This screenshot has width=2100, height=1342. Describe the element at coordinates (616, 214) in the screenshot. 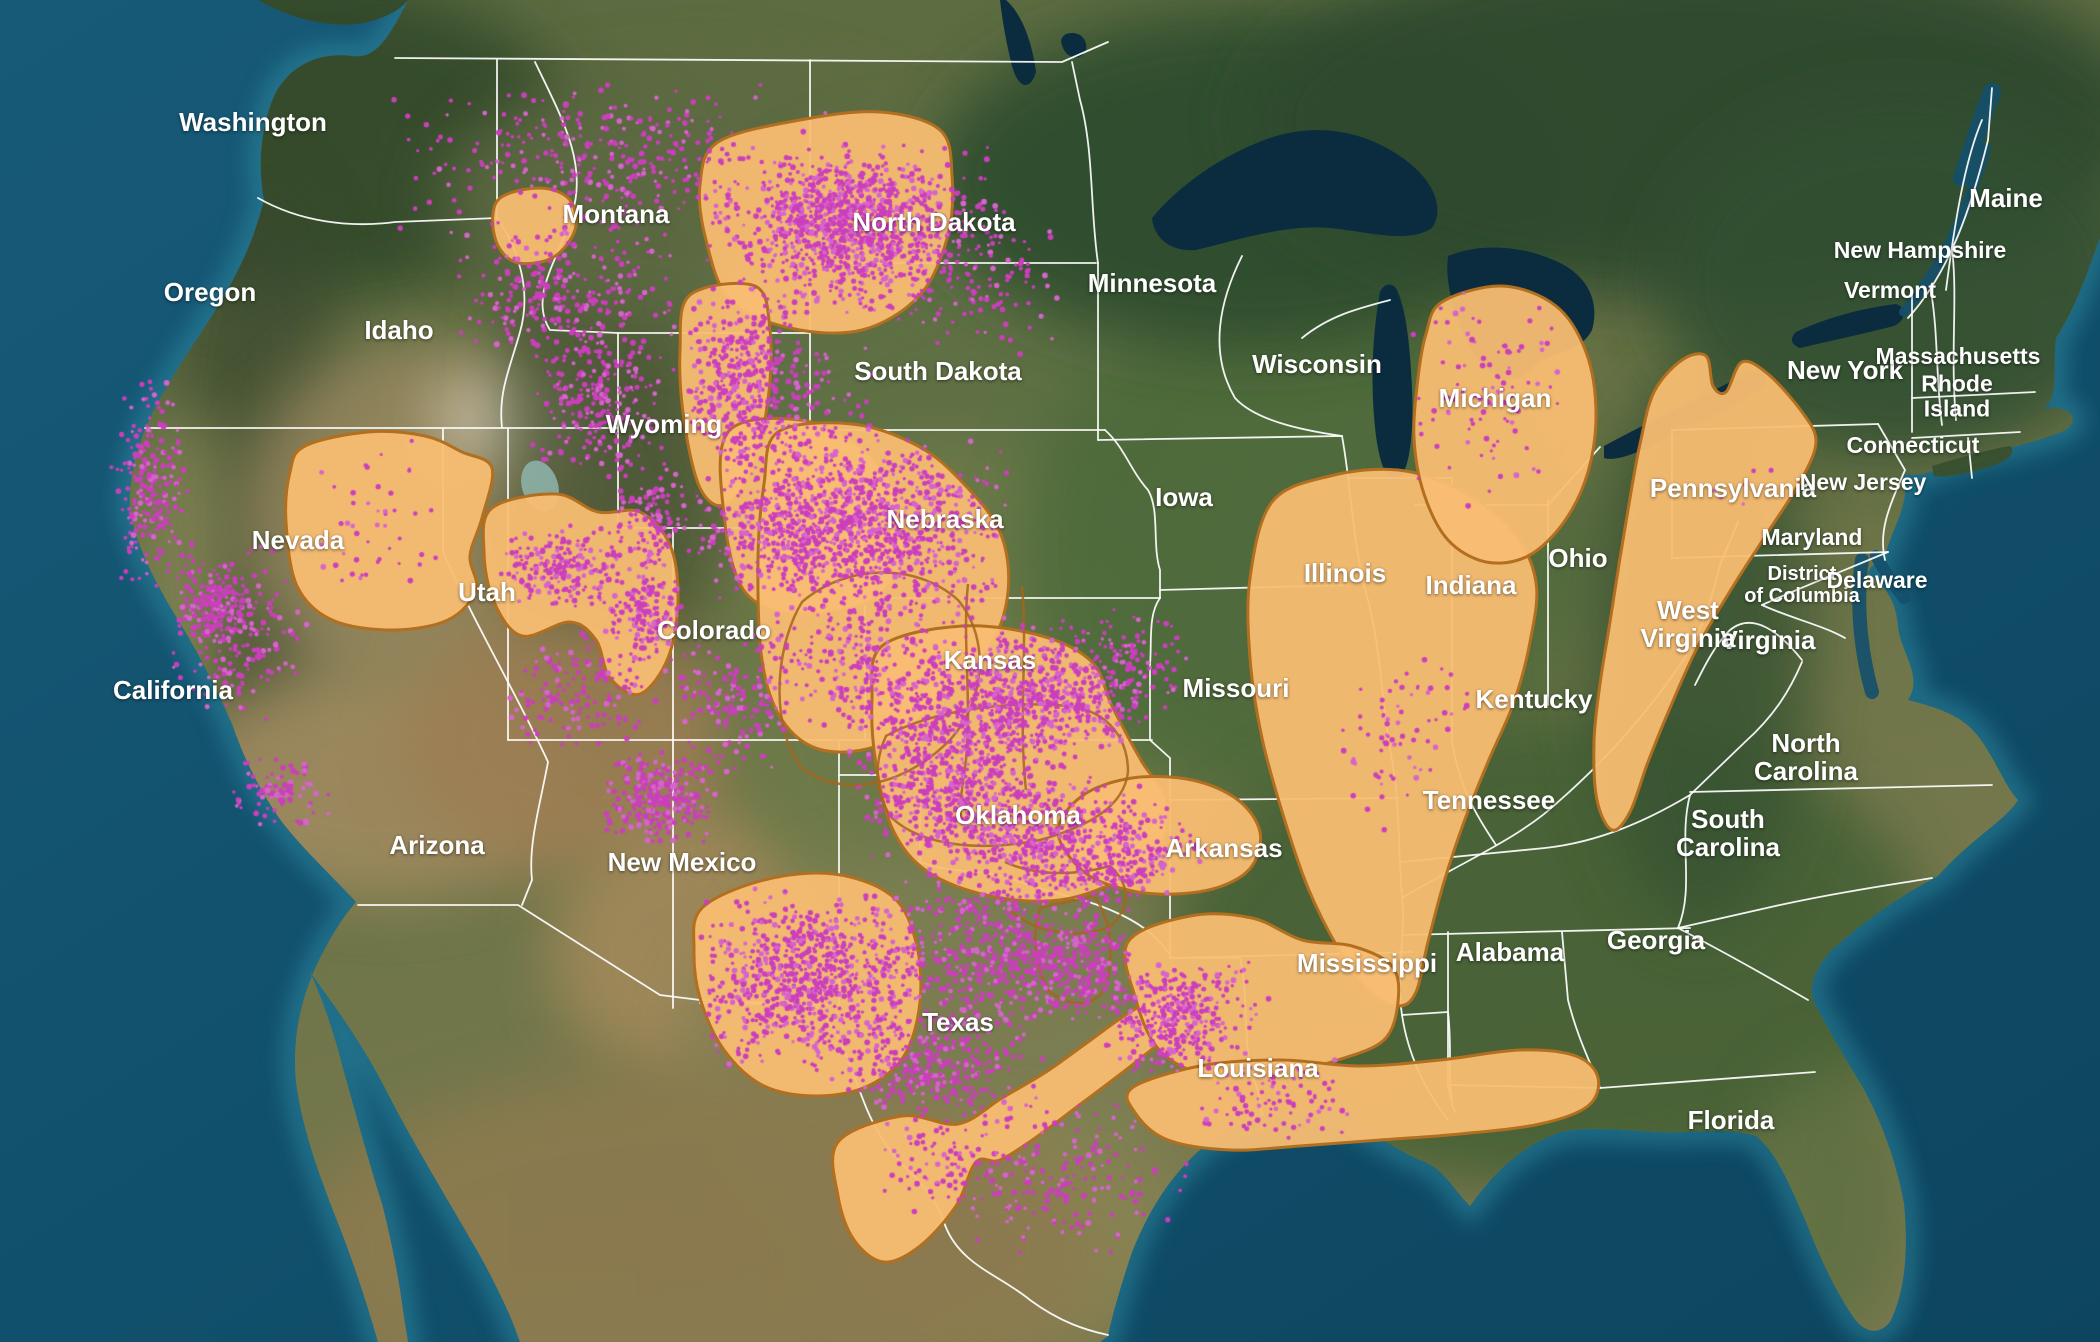

I see `state-label-montana: Montana` at that location.